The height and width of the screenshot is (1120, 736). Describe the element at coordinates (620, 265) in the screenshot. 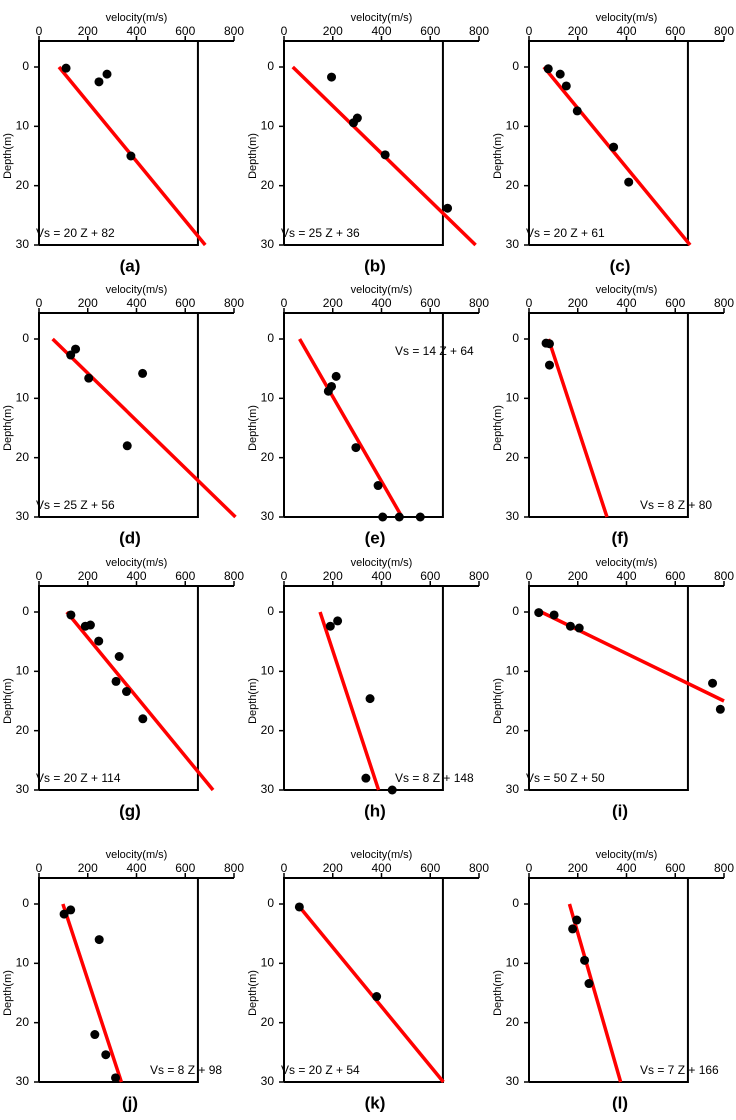

I see `panel-label: (c)` at that location.